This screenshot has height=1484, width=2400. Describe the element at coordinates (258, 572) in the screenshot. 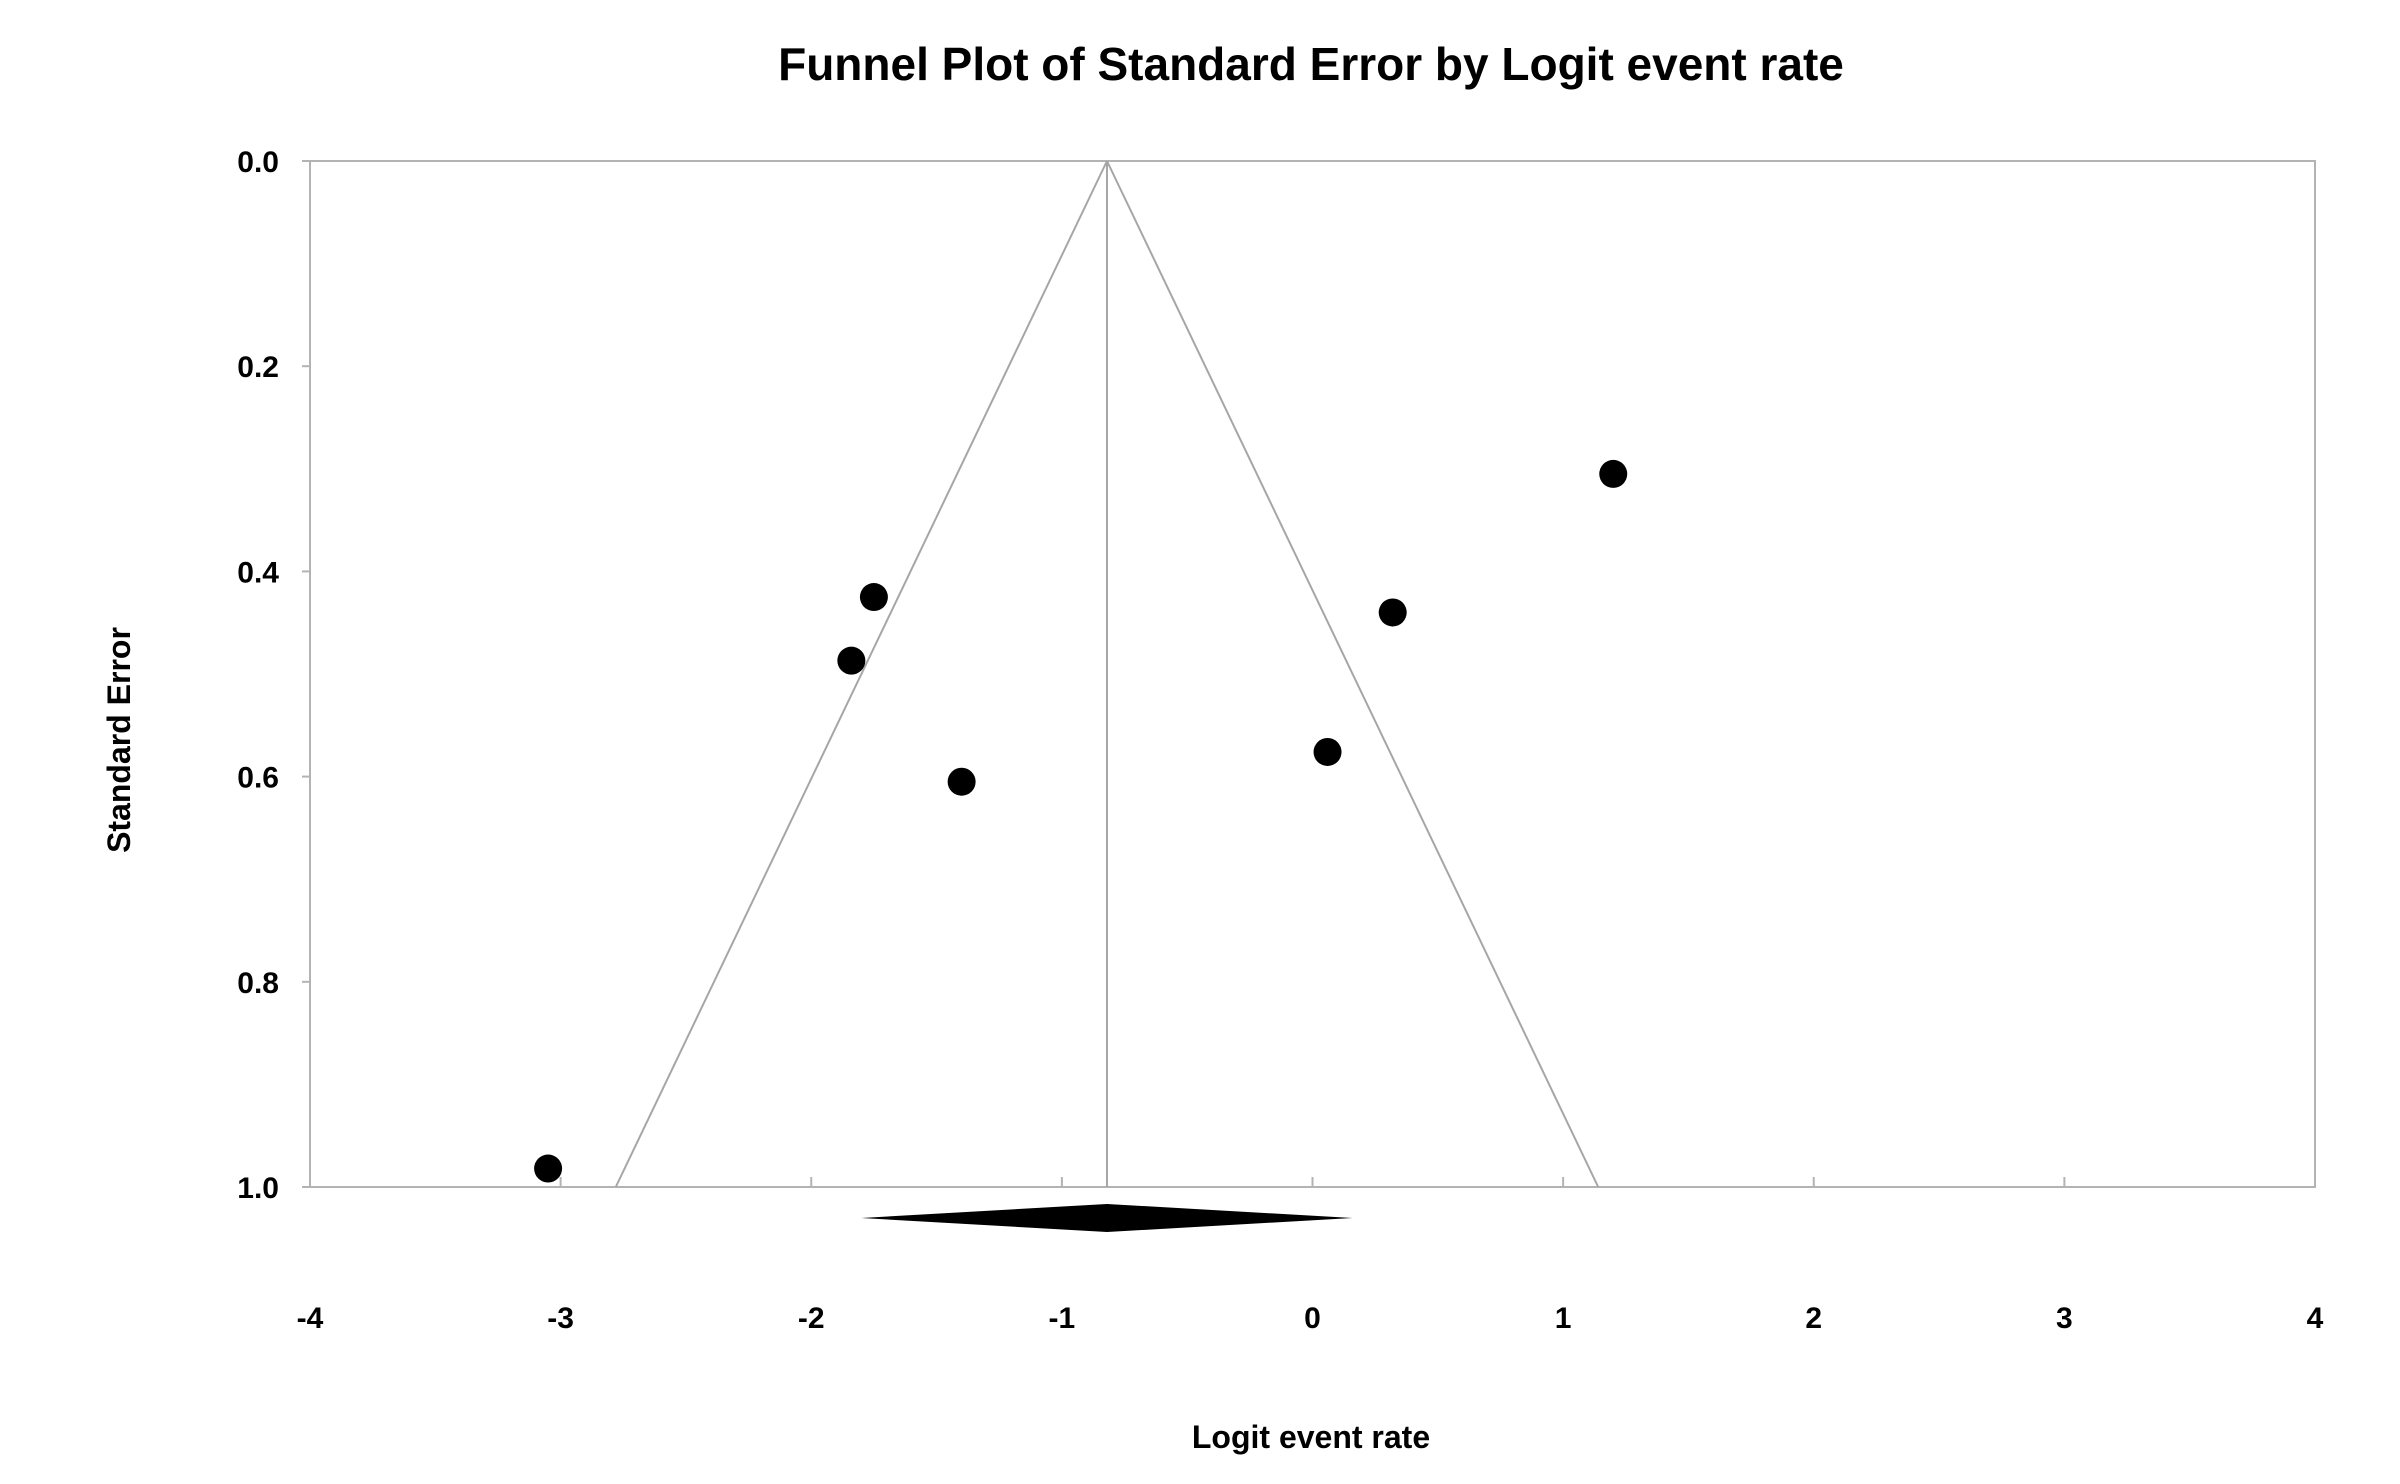

I see `y-tick-label: 0.4` at that location.